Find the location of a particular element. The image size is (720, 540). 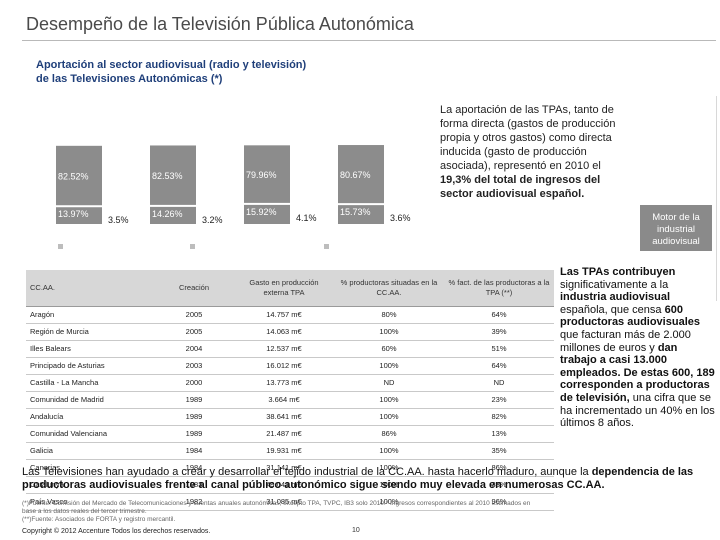

table-row: Canarias 1984 31.141 m€ 100% 86% is located at coordinates (290, 468).